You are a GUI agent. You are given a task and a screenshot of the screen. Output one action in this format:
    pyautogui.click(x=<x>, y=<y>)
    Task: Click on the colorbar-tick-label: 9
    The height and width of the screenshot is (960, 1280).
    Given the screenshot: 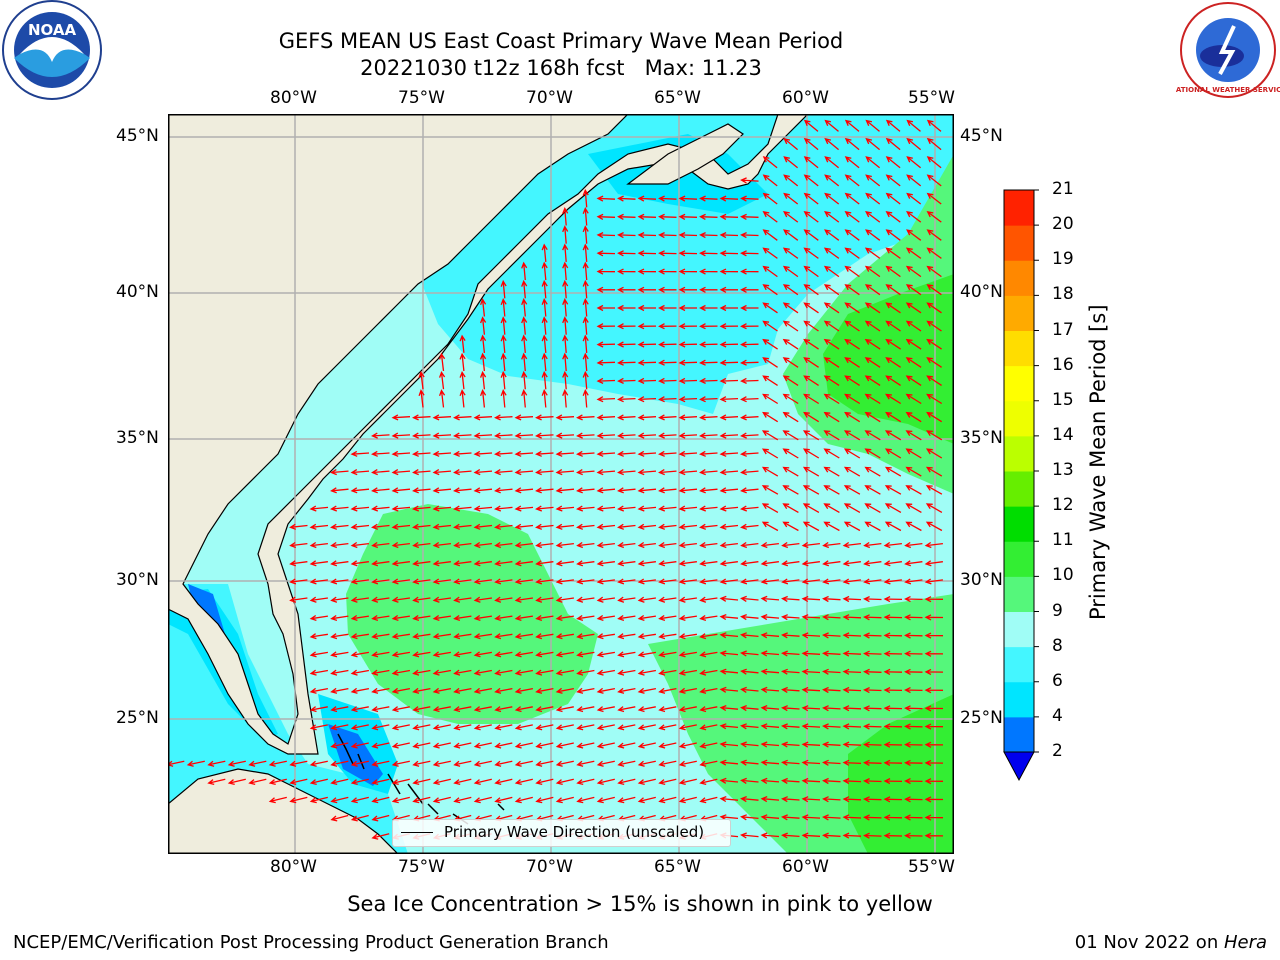 What is the action you would take?
    pyautogui.click(x=1057, y=610)
    